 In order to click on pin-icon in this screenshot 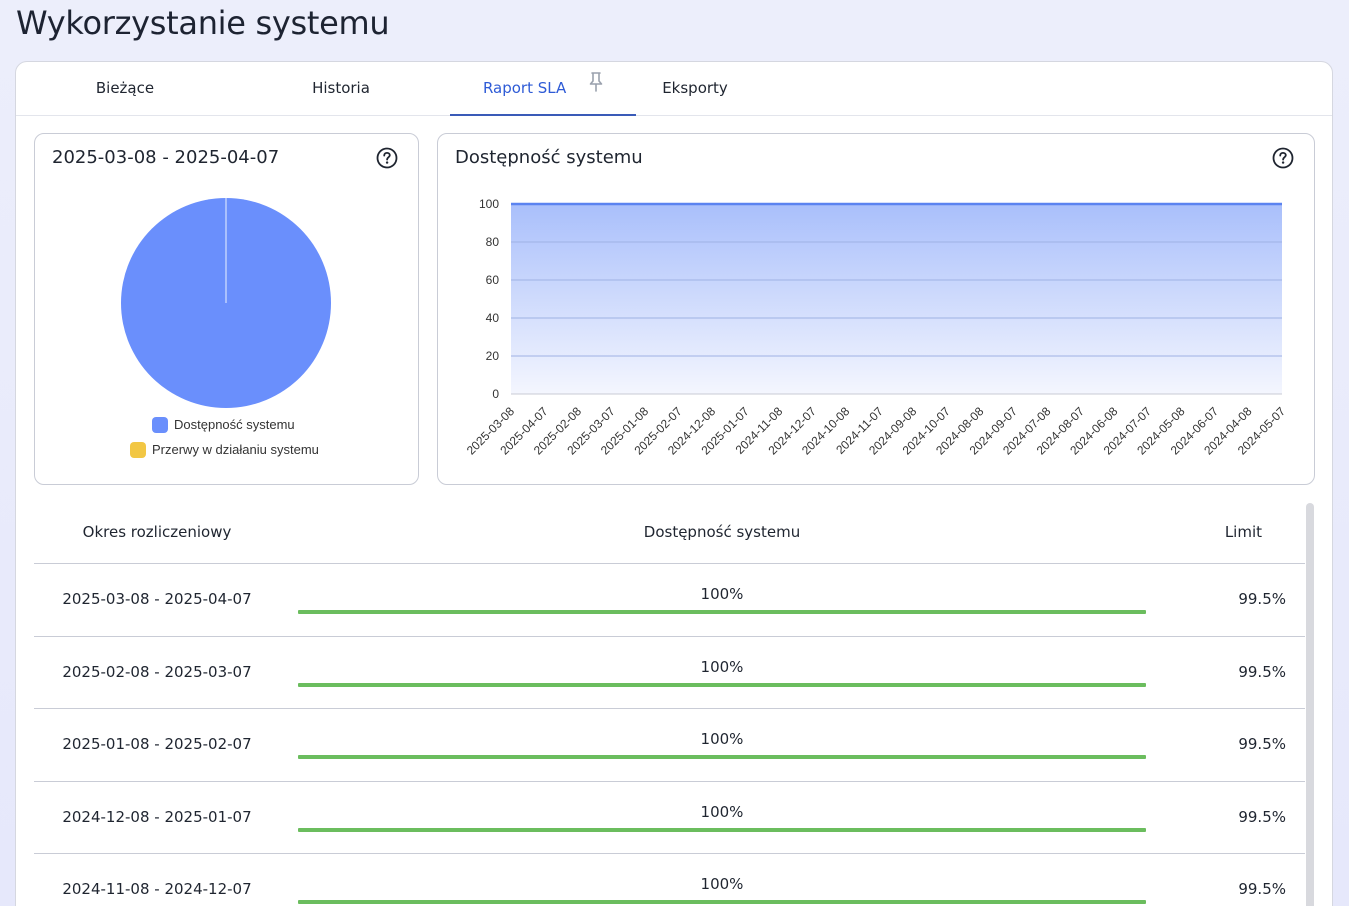, I will do `click(596, 87)`.